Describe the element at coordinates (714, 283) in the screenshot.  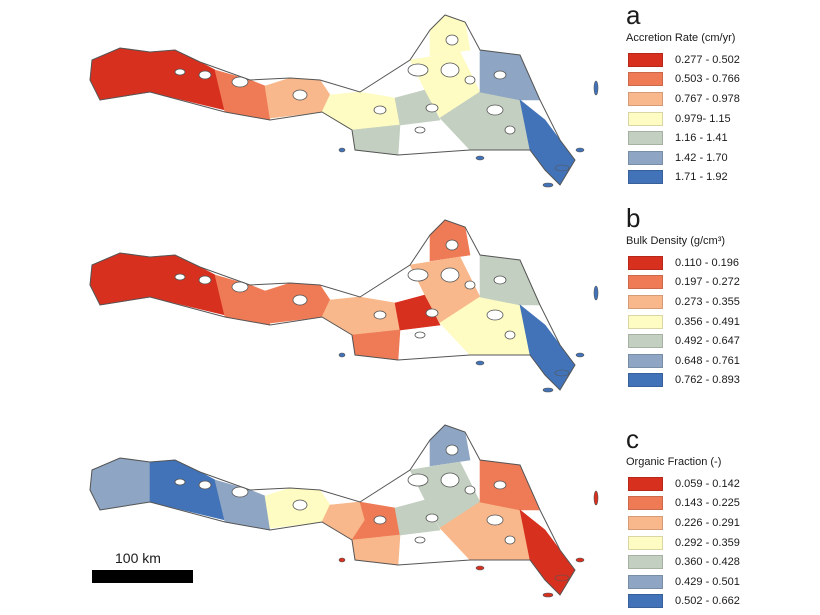
I see `legend-item: 0.197 - 0.272` at that location.